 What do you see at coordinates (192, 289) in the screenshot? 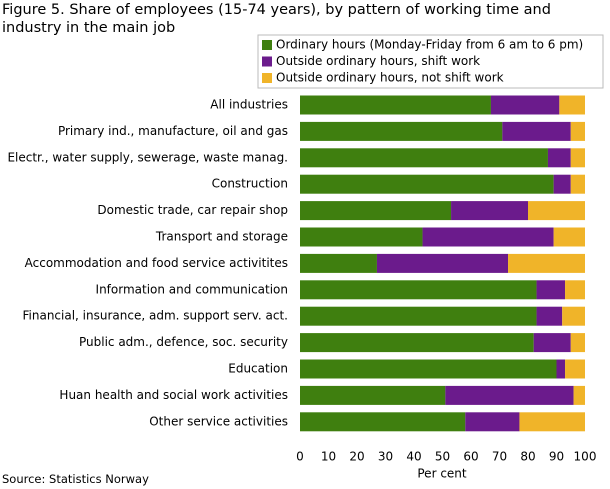
I see `y-tick-label: Information and communication` at bounding box center [192, 289].